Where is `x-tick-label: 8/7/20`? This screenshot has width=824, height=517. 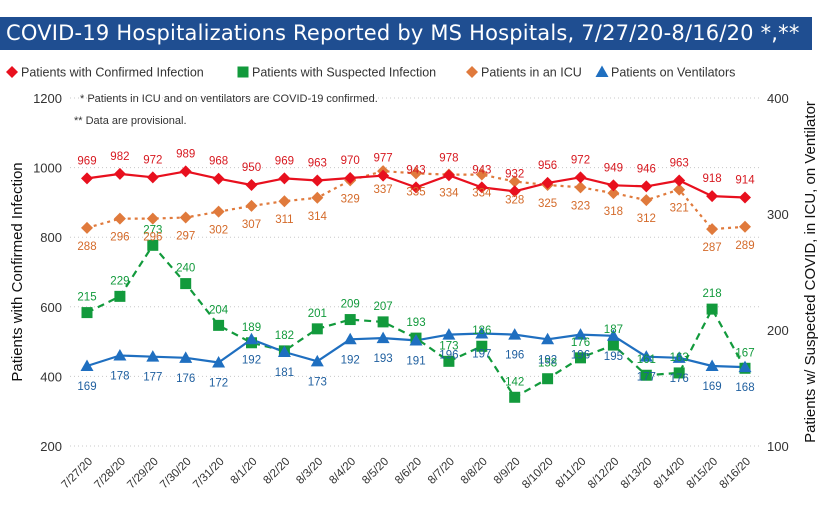 x-tick-label: 8/7/20 is located at coordinates (441, 471).